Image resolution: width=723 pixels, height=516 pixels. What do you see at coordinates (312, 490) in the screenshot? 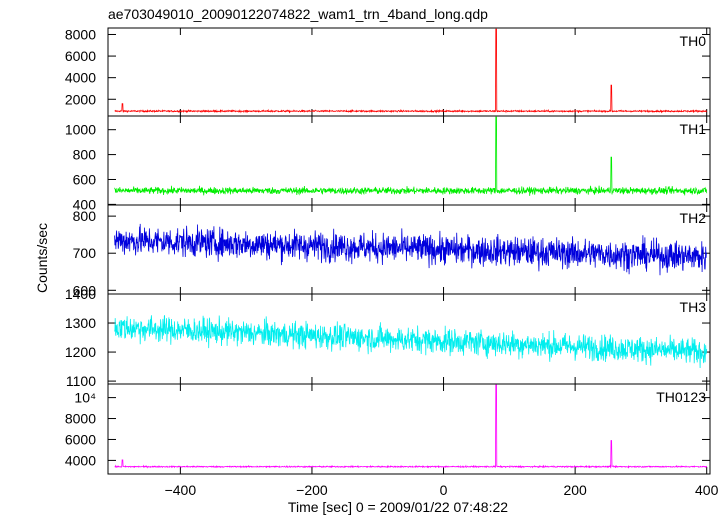
I see `x-tick-label: −200` at bounding box center [312, 490].